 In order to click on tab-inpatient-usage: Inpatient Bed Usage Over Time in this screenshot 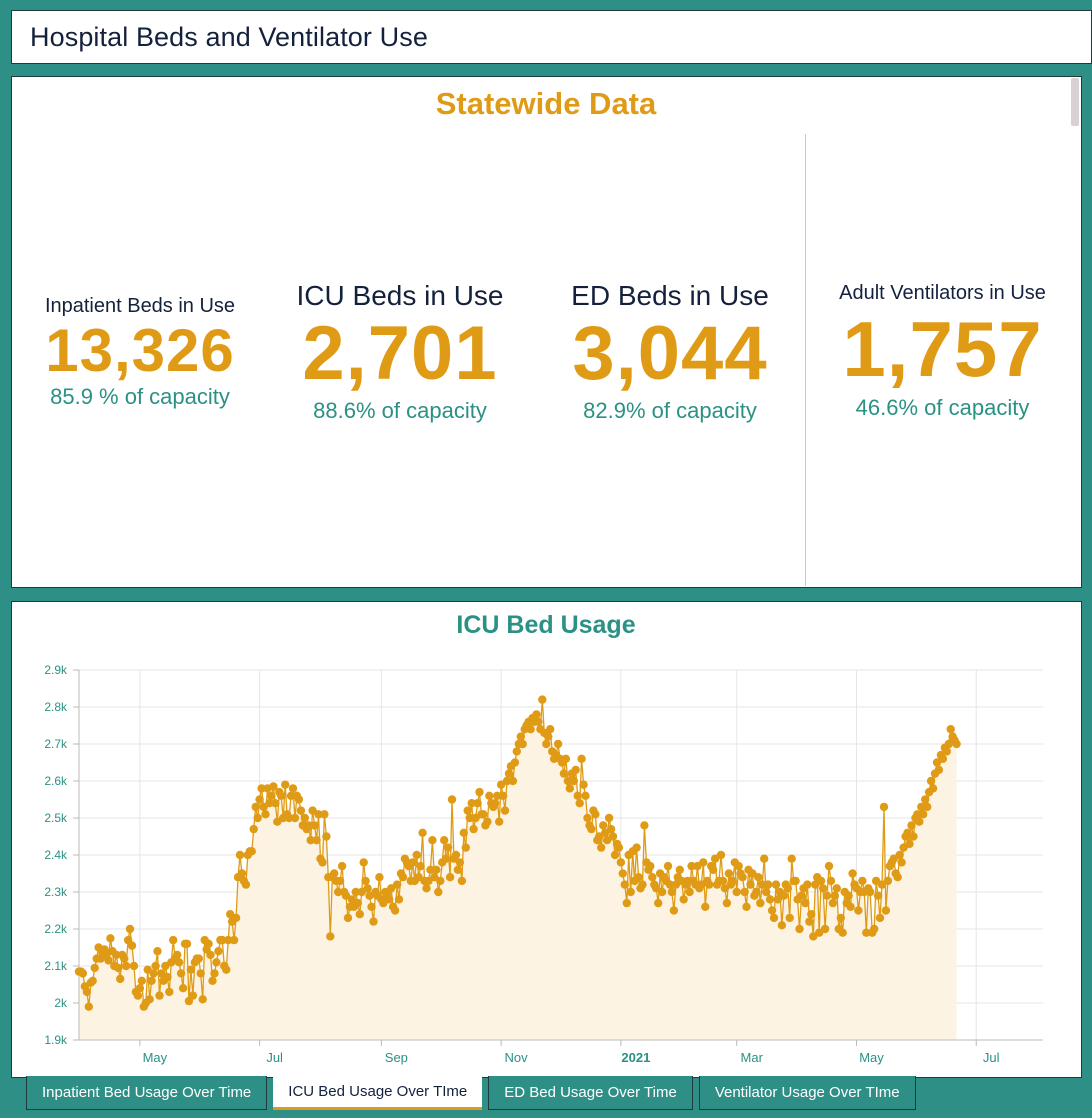, I will do `click(147, 1093)`.